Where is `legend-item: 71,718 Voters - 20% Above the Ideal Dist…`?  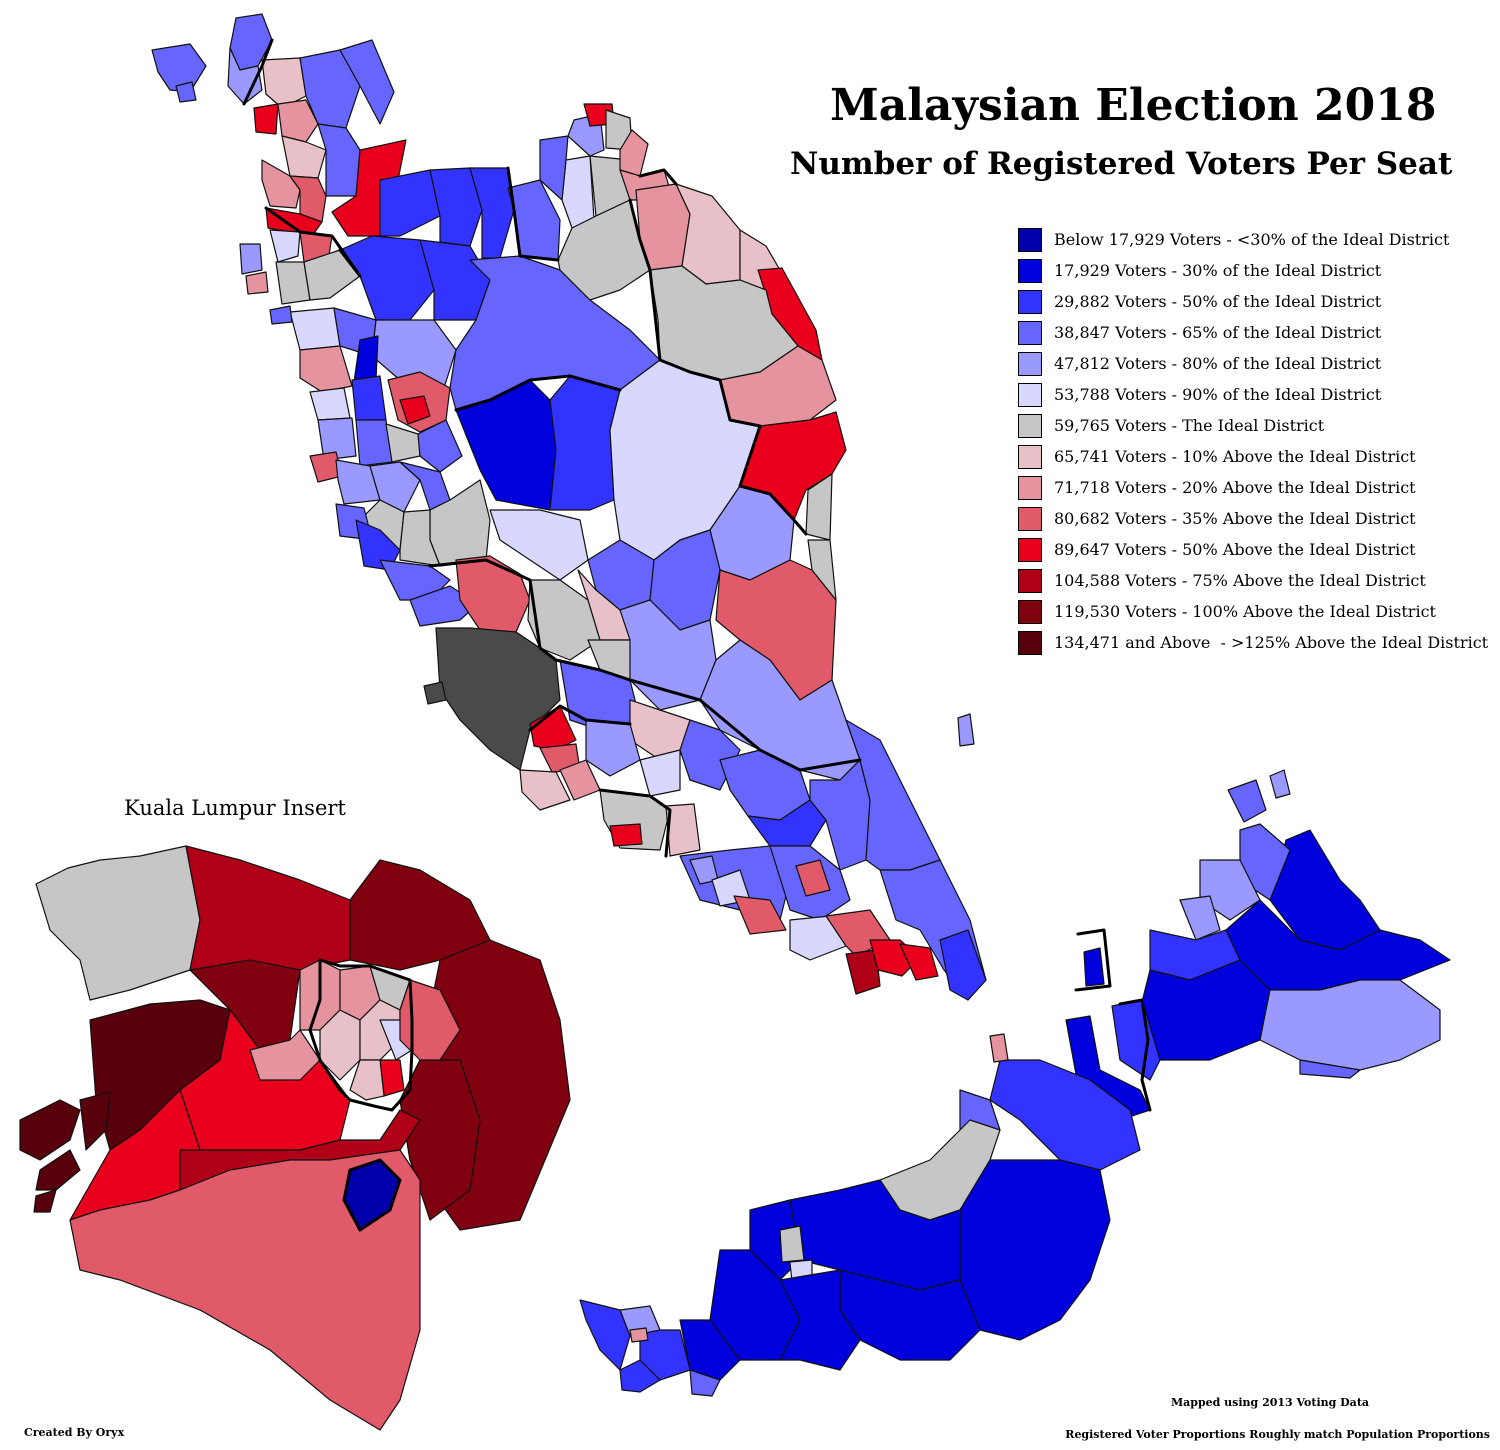 legend-item: 71,718 Voters - 20% Above the Ideal Dist… is located at coordinates (1253, 487).